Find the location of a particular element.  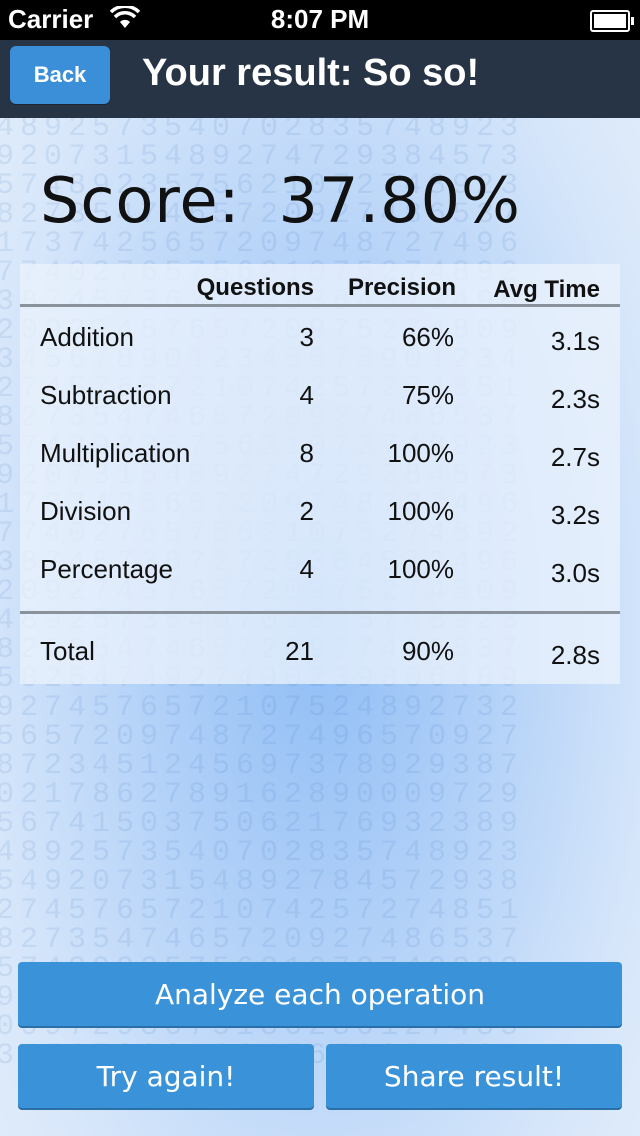

table-row: Division 2 100% 3.2s is located at coordinates (320, 516).